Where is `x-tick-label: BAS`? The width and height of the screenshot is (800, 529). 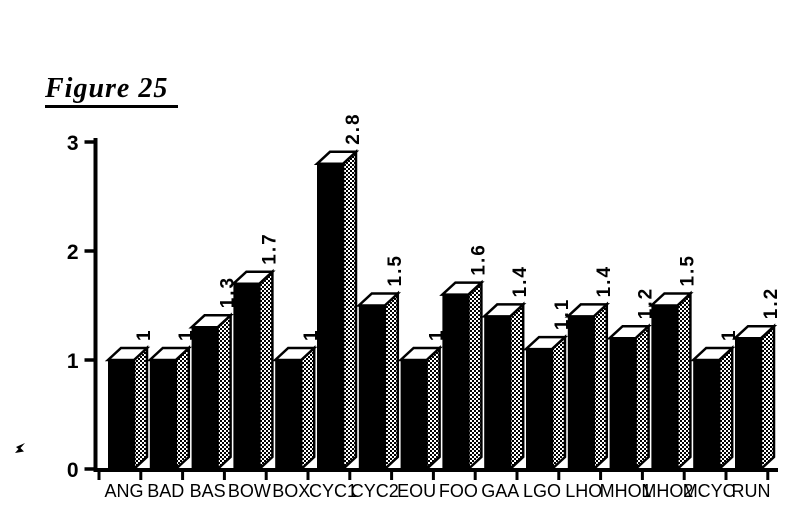
x-tick-label: BAS is located at coordinates (208, 491).